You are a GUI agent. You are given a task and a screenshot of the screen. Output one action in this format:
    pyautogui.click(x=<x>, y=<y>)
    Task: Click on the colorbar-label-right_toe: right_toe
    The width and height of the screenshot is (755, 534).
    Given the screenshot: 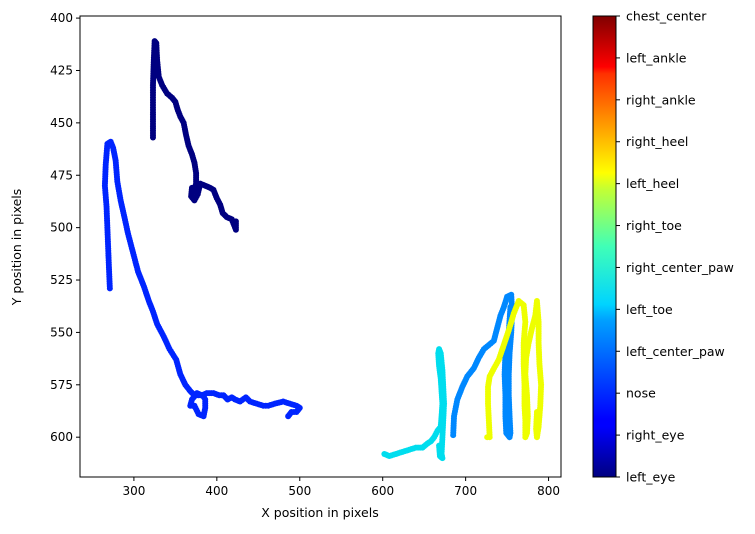 What is the action you would take?
    pyautogui.click(x=654, y=225)
    